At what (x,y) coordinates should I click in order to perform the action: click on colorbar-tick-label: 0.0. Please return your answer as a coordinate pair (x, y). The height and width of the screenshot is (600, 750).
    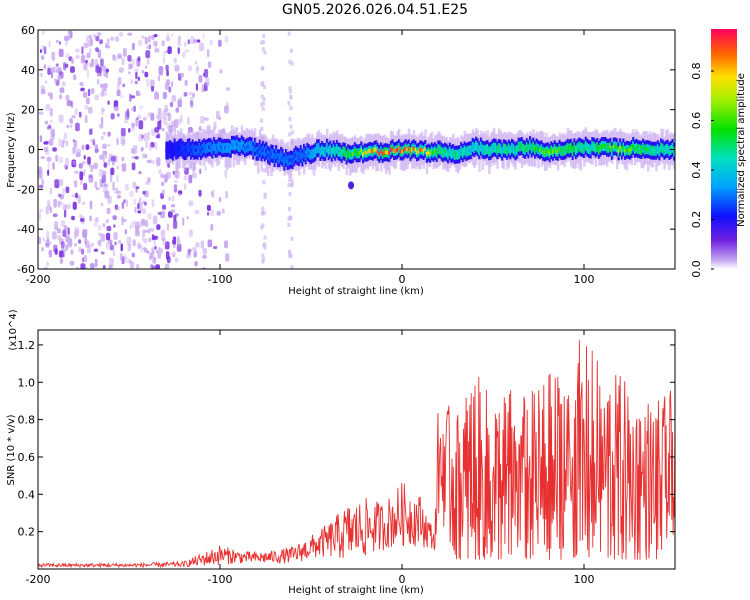
    Looking at the image, I should click on (696, 269).